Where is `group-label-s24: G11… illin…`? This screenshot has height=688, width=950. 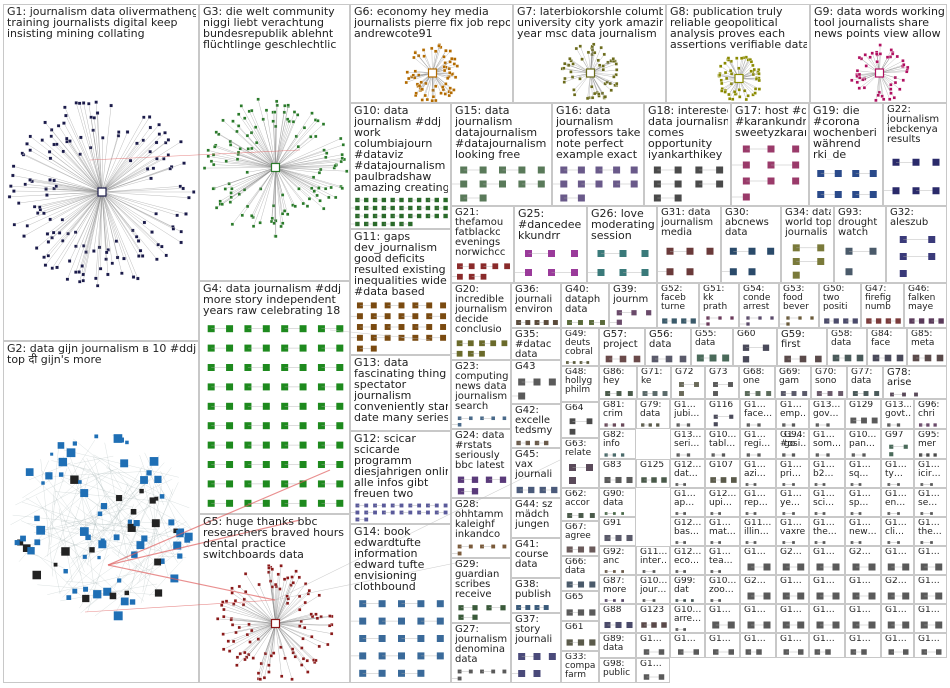 group-label-s24: G11… illin… is located at coordinates (758, 528).